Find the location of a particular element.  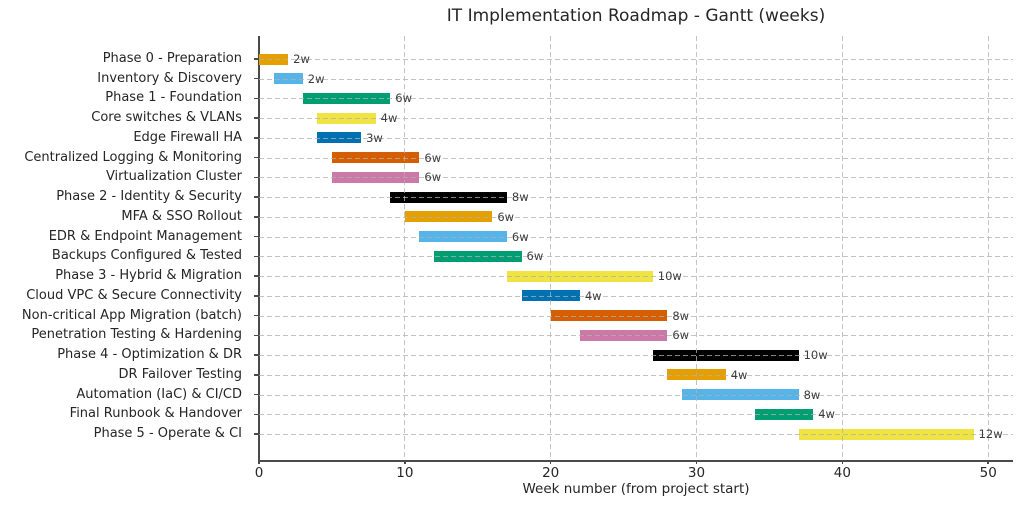

x-tick-label: 50 is located at coordinates (988, 473).